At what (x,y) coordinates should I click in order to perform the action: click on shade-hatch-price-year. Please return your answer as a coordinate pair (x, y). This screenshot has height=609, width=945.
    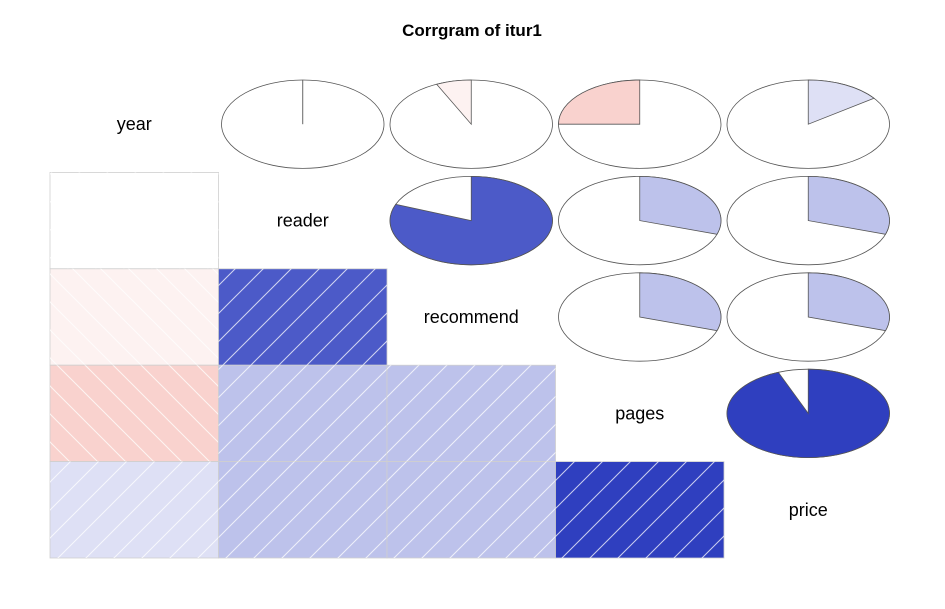
    Looking at the image, I should click on (134, 509).